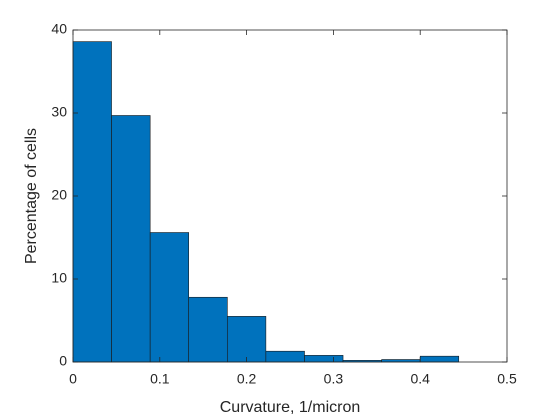 Image resolution: width=560 pixels, height=420 pixels. I want to click on x-tick-label: 0.5, so click(507, 379).